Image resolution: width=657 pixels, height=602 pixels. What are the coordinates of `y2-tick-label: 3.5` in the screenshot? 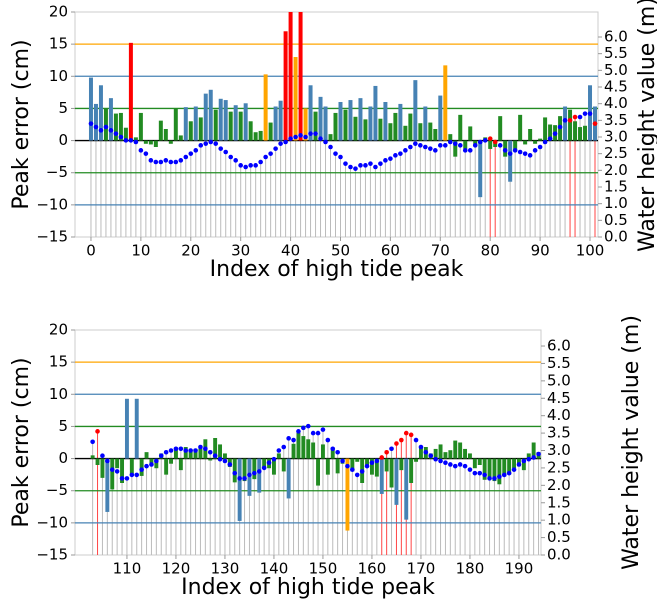 It's located at (616, 120).